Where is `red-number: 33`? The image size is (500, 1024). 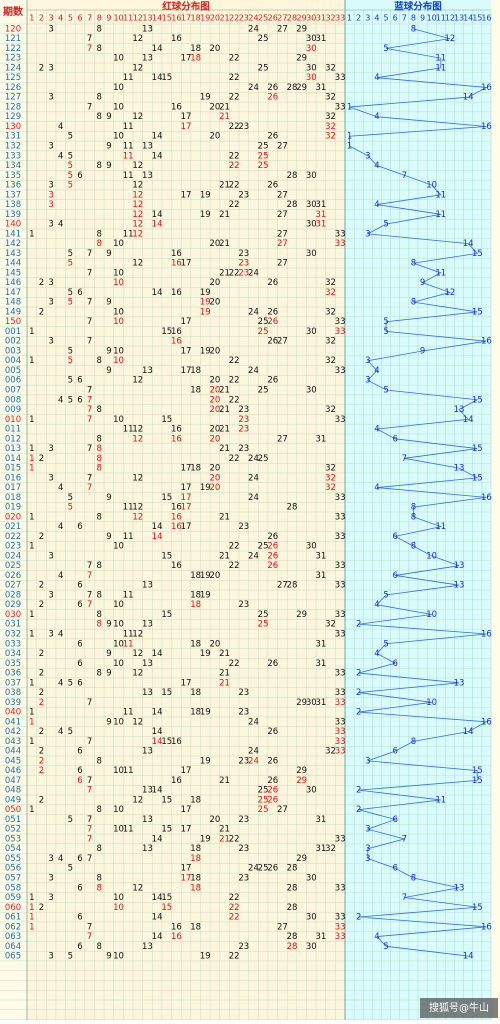 red-number: 33 is located at coordinates (340, 517).